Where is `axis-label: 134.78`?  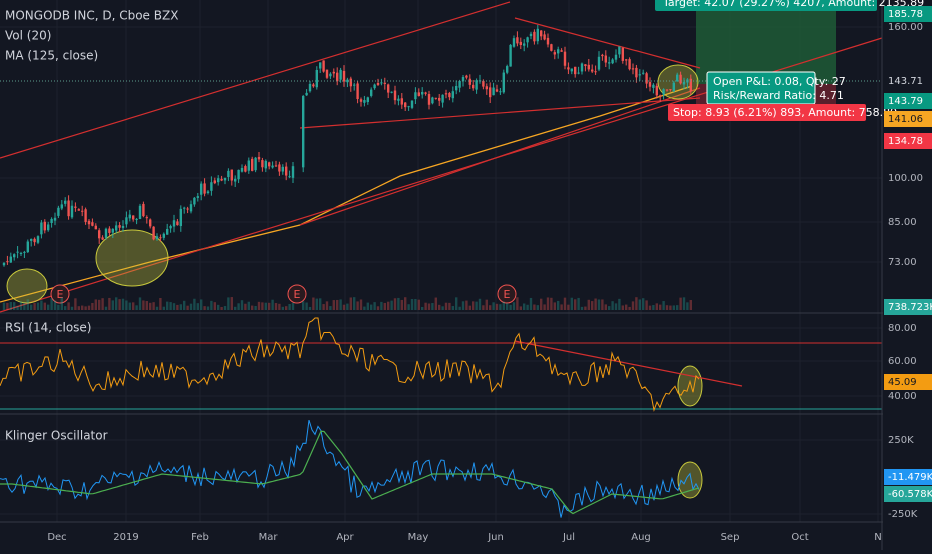
axis-label: 134.78 is located at coordinates (905, 141).